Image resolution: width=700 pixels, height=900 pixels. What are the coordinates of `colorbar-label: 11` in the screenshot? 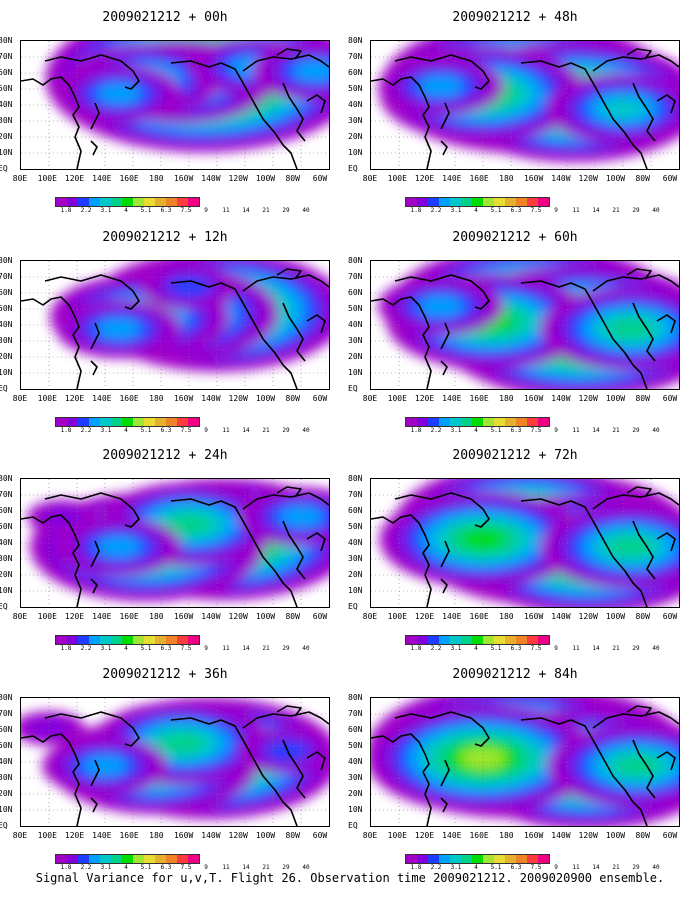 It's located at (226, 648).